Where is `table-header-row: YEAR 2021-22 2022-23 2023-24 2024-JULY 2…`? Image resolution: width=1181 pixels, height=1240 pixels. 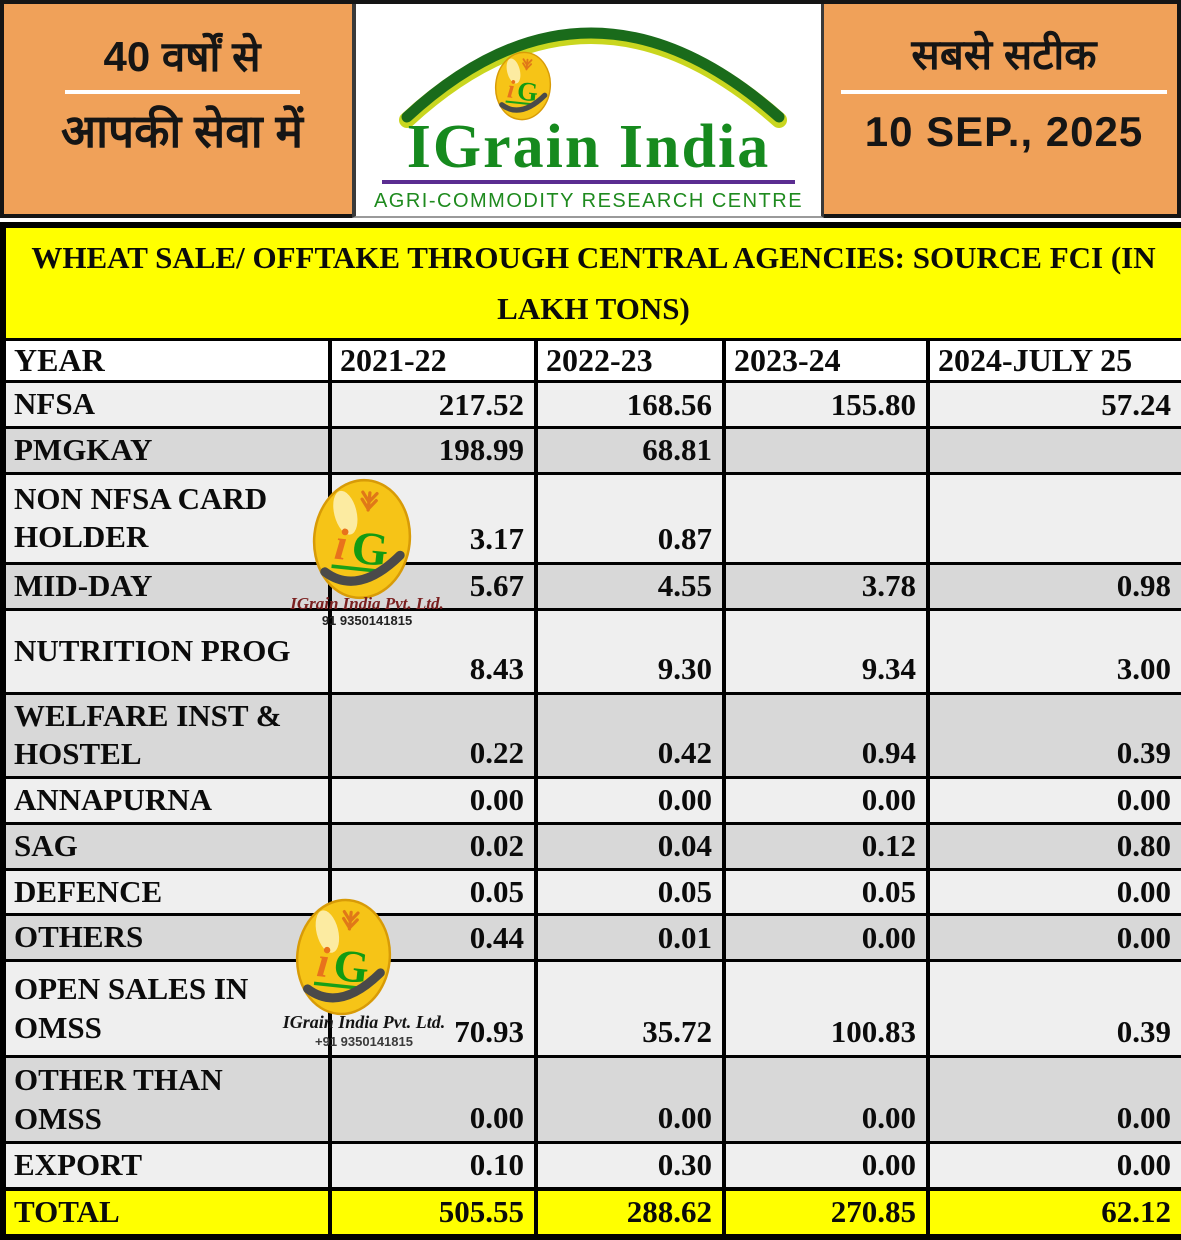 table-header-row: YEAR 2021-22 2022-23 2023-24 2024-JULY 2… is located at coordinates (591, 361).